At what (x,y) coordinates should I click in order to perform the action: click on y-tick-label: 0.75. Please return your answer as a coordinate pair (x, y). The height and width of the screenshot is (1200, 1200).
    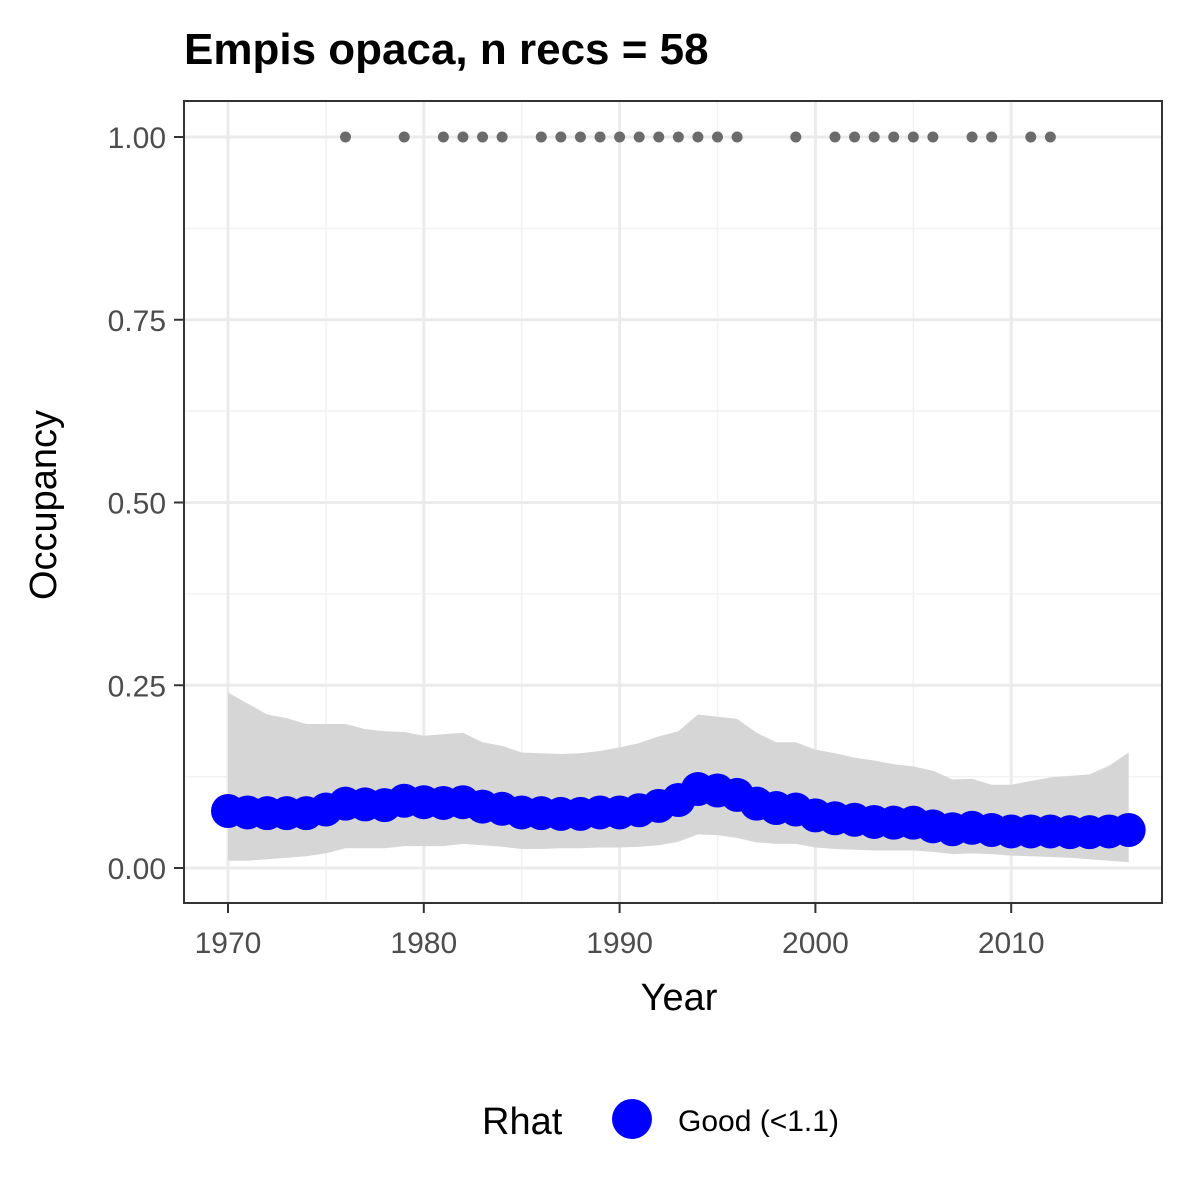
    Looking at the image, I should click on (137, 321).